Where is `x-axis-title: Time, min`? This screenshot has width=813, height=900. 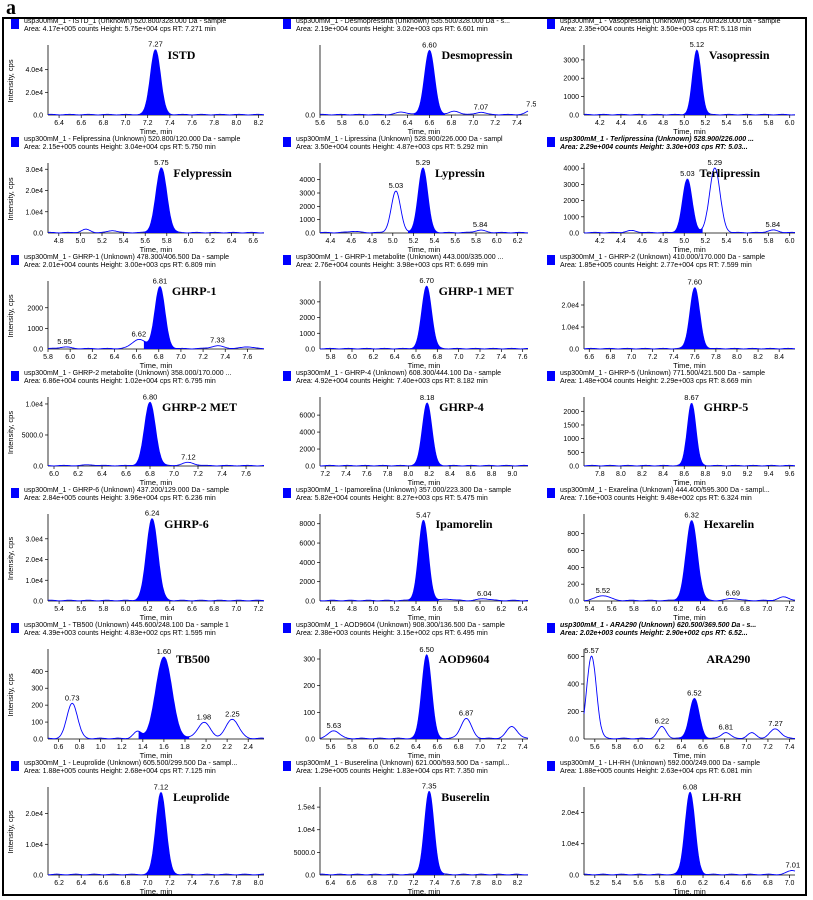
x-axis-title: Time, min is located at coordinates (156, 617).